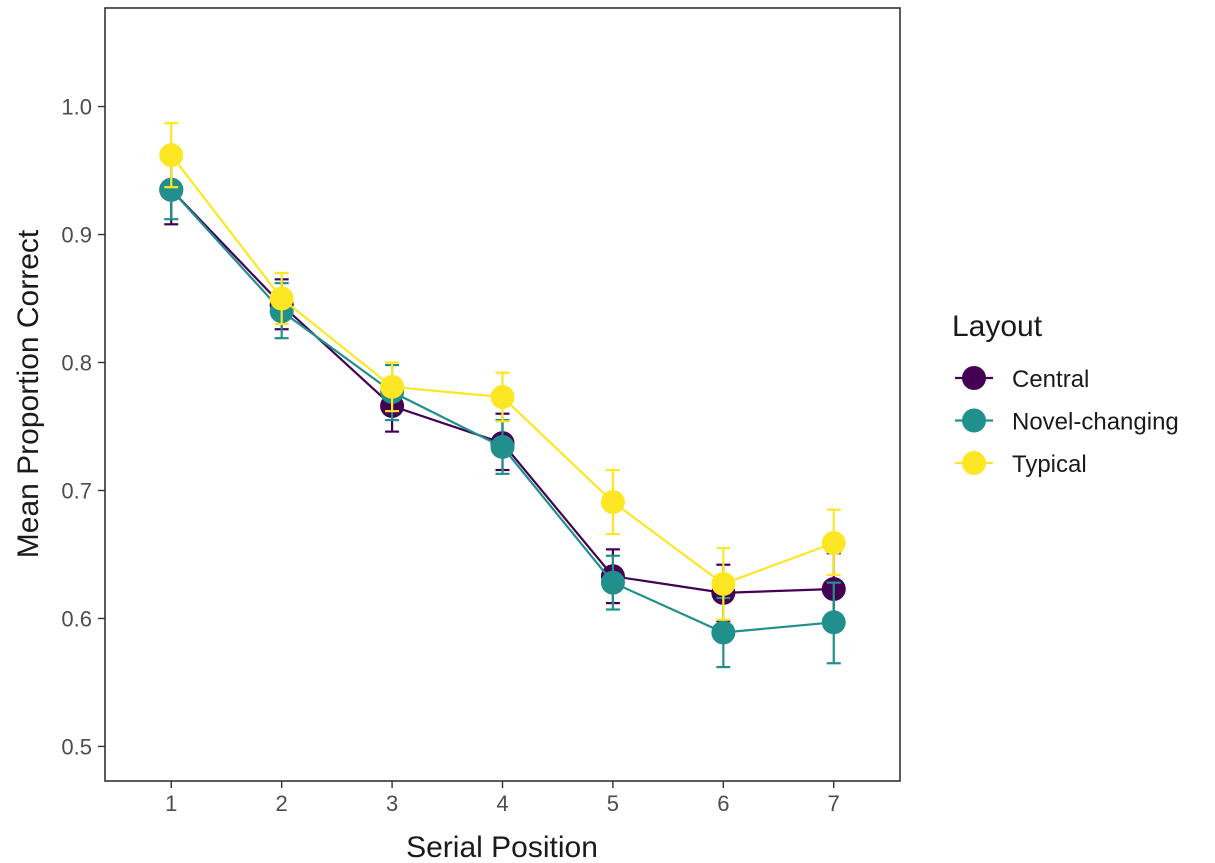 The width and height of the screenshot is (1215, 863). What do you see at coordinates (613, 803) in the screenshot?
I see `x-tick-label: 5` at bounding box center [613, 803].